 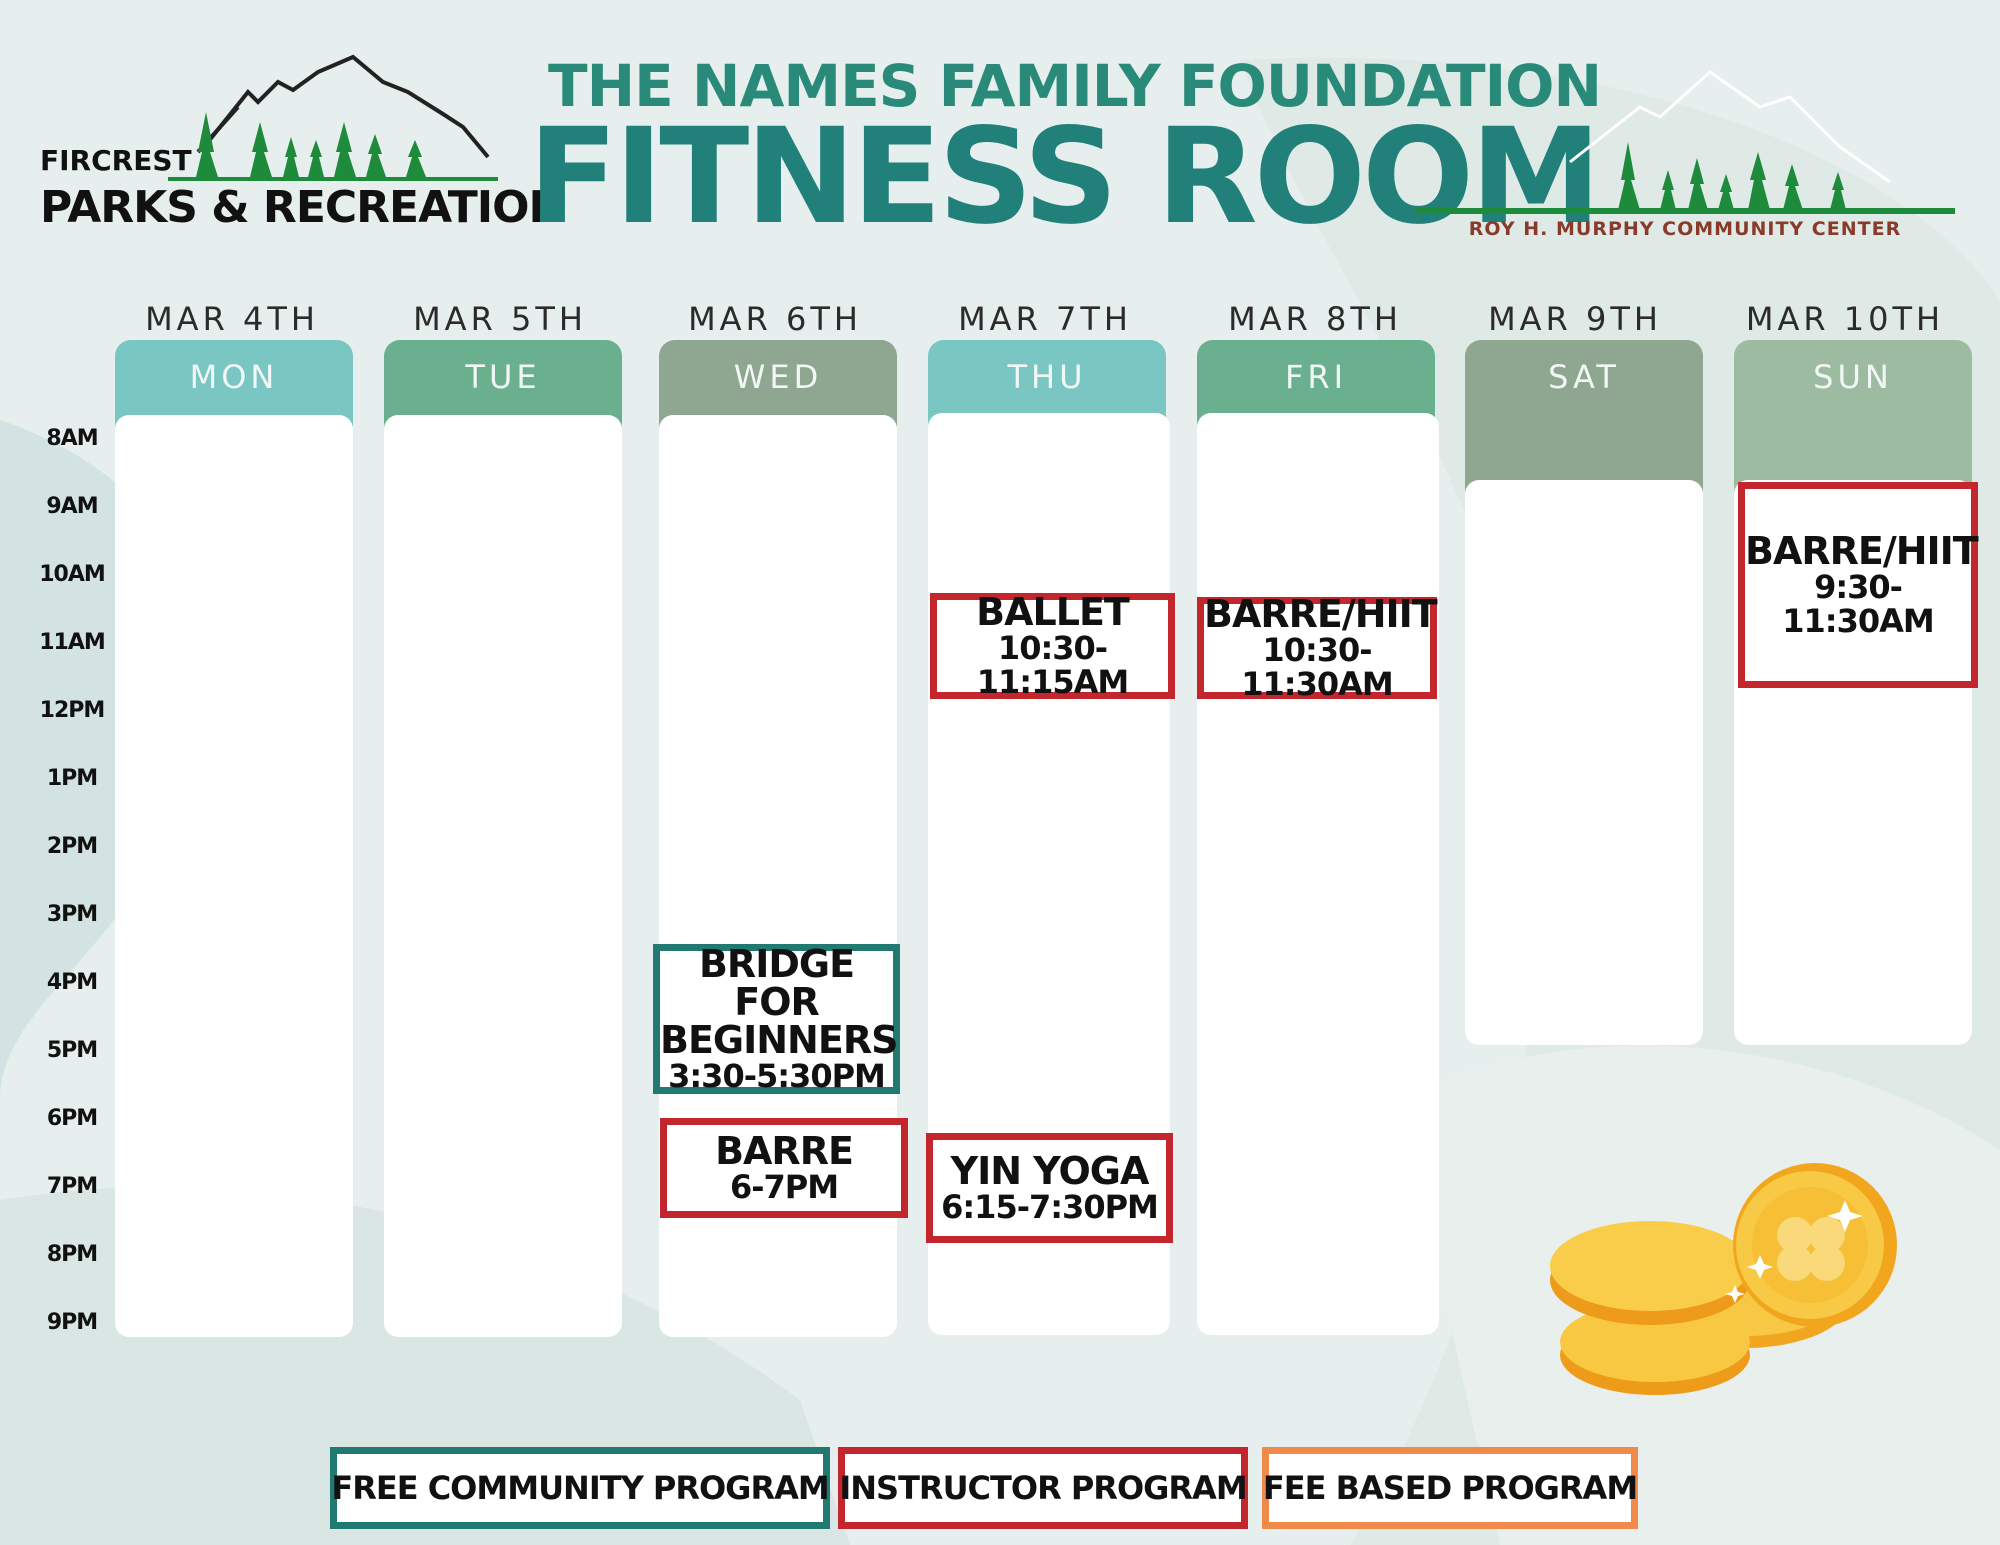 I want to click on event-bridge-for-beginners: BRIDGE FOR BEGINNERS 3:30-5:30PM, so click(x=776, y=1019).